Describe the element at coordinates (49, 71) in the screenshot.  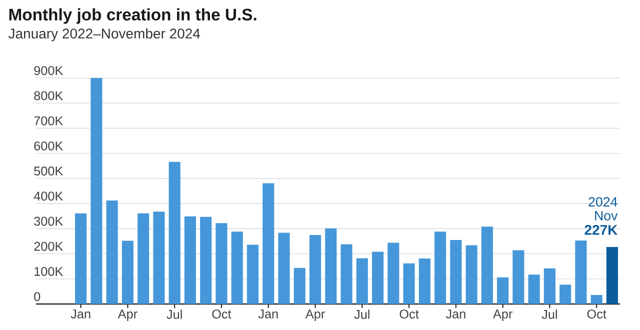
I see `y-tick-label: 900K` at that location.